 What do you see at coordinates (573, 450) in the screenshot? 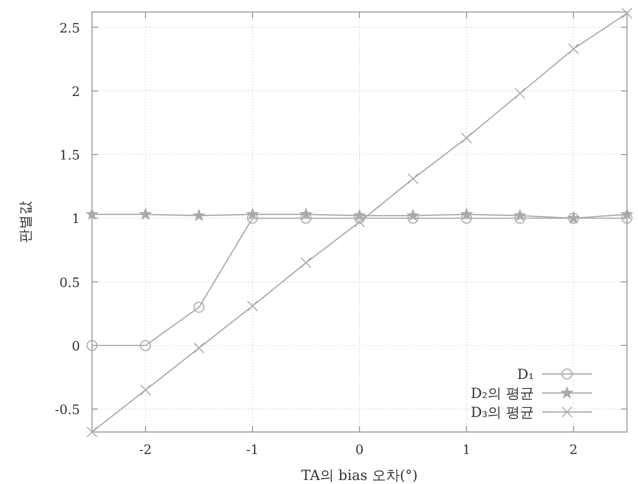
I see `x-tick-label: 2` at bounding box center [573, 450].